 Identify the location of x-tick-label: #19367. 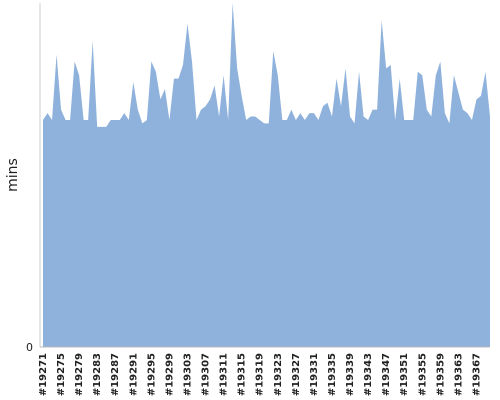
(476, 374).